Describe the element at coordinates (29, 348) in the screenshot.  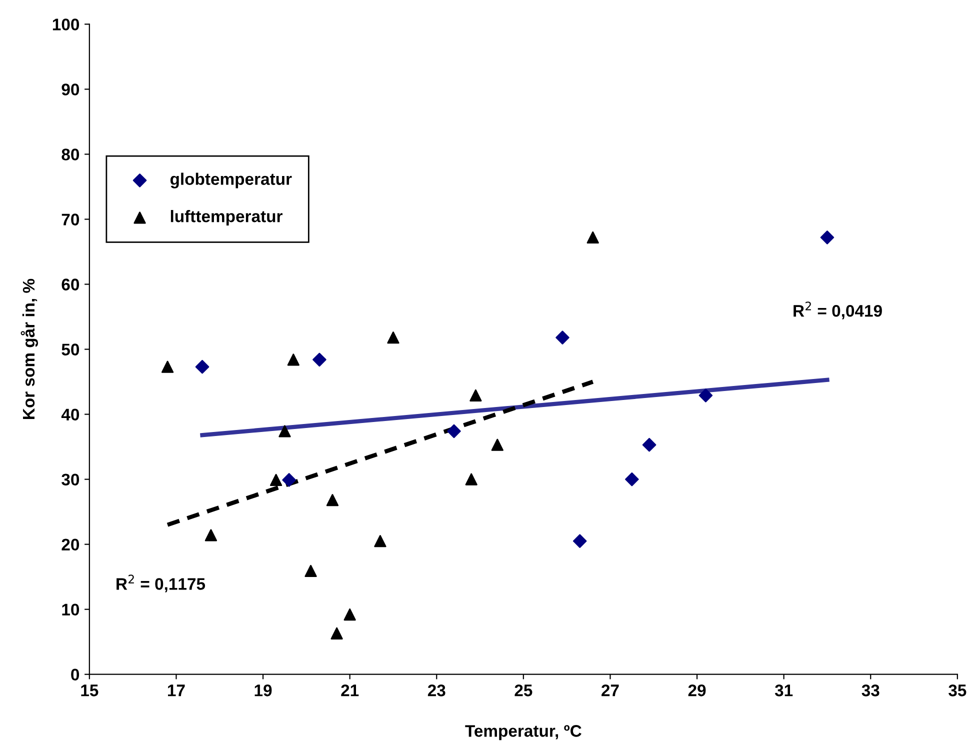
I see `y-axis-title: Kor som går in, %` at that location.